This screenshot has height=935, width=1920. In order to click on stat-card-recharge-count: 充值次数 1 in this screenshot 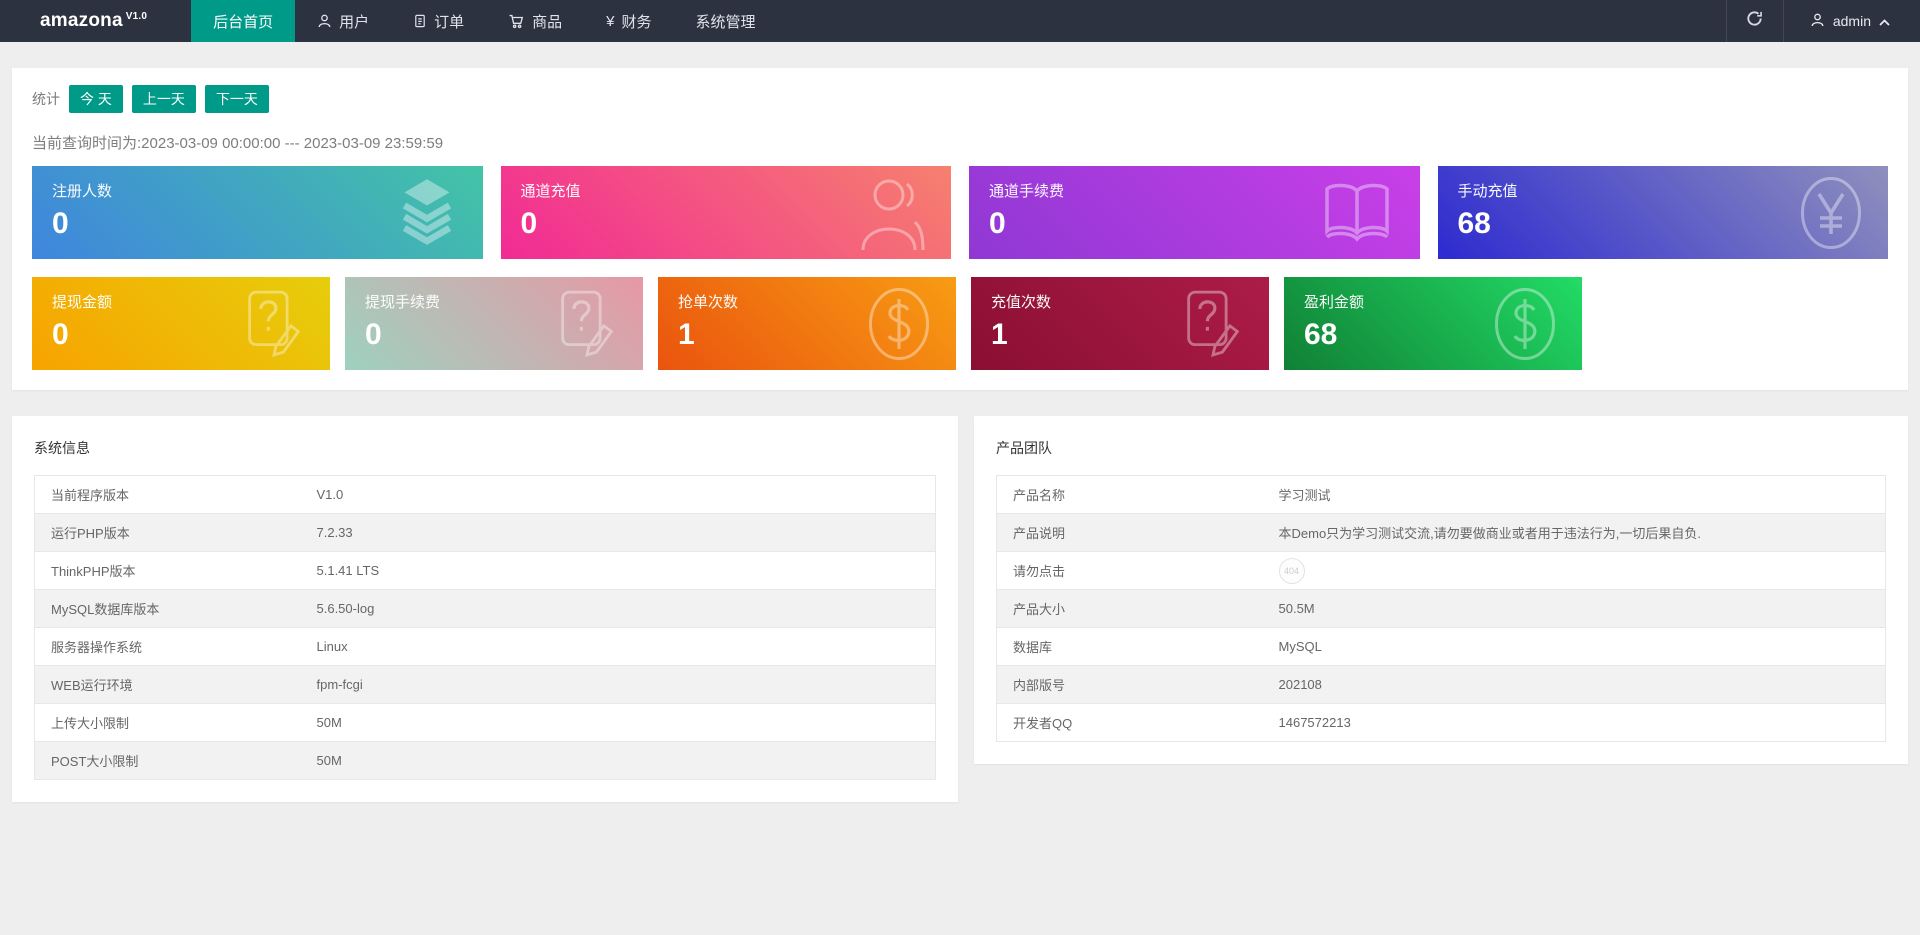, I will do `click(1120, 323)`.